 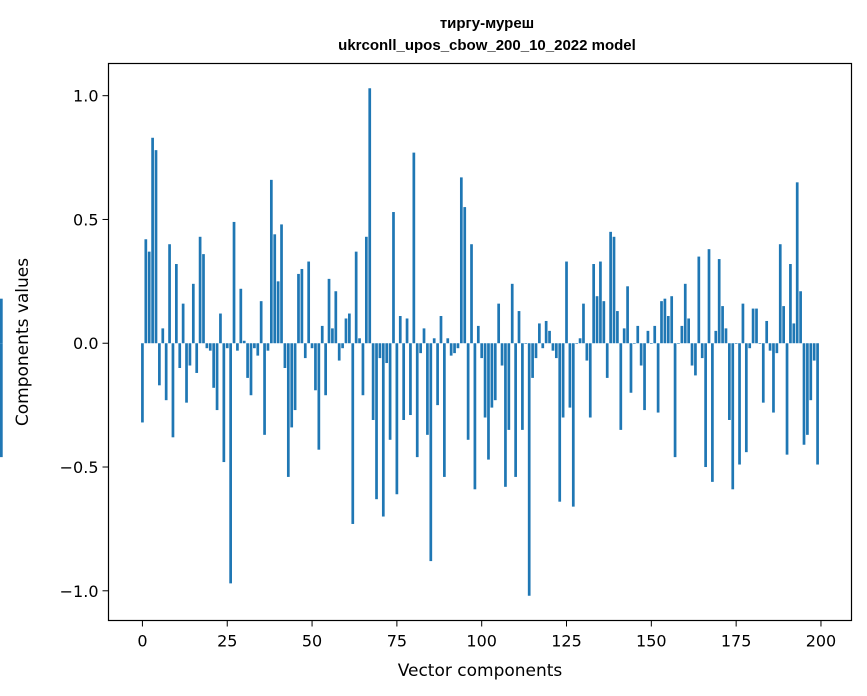 What do you see at coordinates (397, 641) in the screenshot?
I see `x-tick-label: 75` at bounding box center [397, 641].